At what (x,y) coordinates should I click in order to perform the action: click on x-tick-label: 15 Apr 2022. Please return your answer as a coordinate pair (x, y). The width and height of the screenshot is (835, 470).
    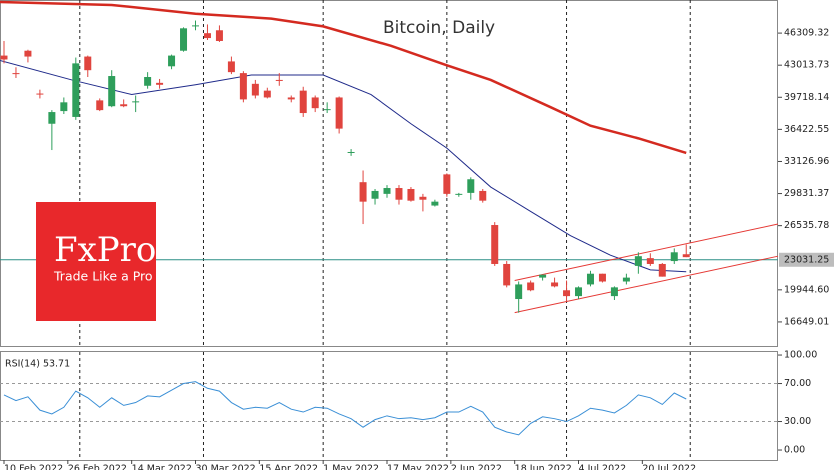
    Looking at the image, I should click on (288, 467).